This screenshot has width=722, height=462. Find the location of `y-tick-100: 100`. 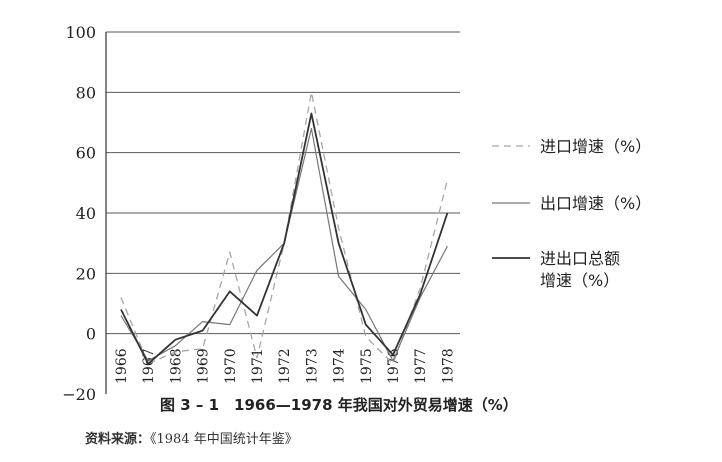

y-tick-100: 100 is located at coordinates (80, 32).